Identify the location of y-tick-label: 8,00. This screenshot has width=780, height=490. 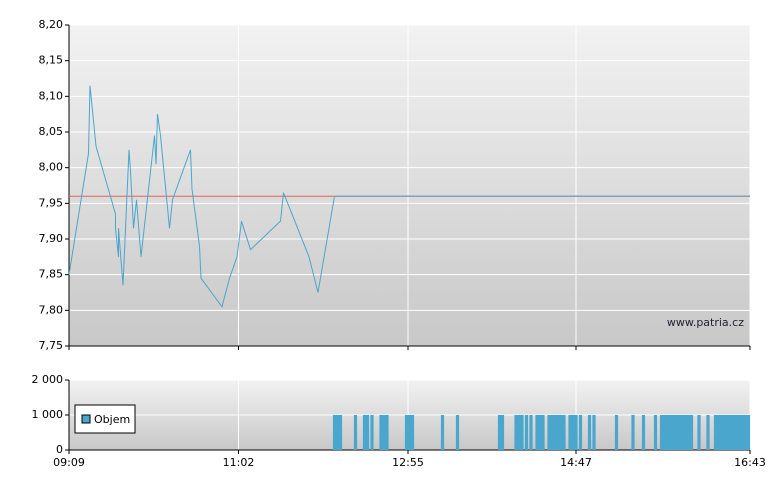
(51, 167).